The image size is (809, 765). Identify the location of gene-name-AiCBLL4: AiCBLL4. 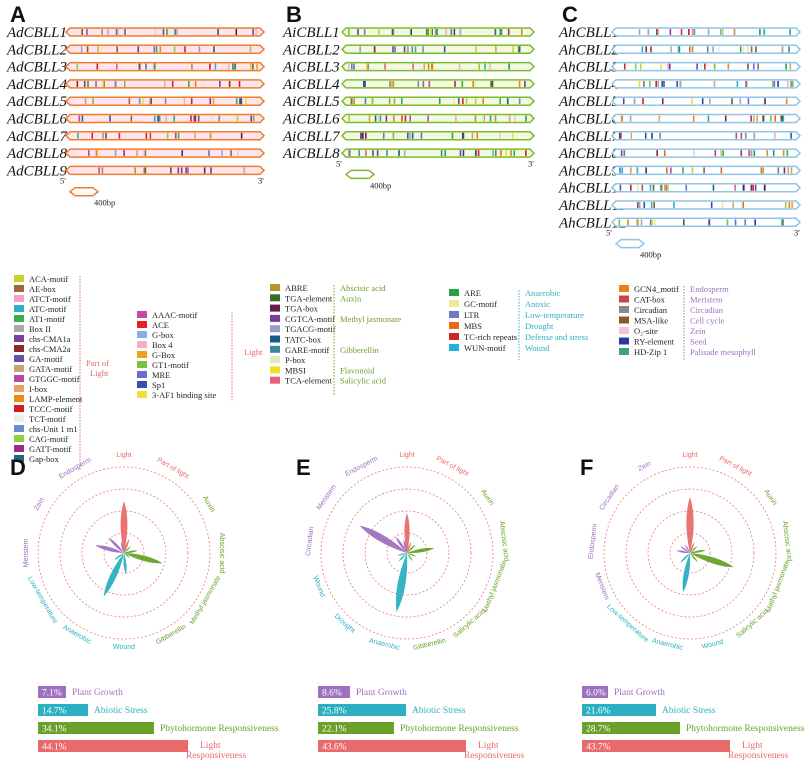
(311, 85).